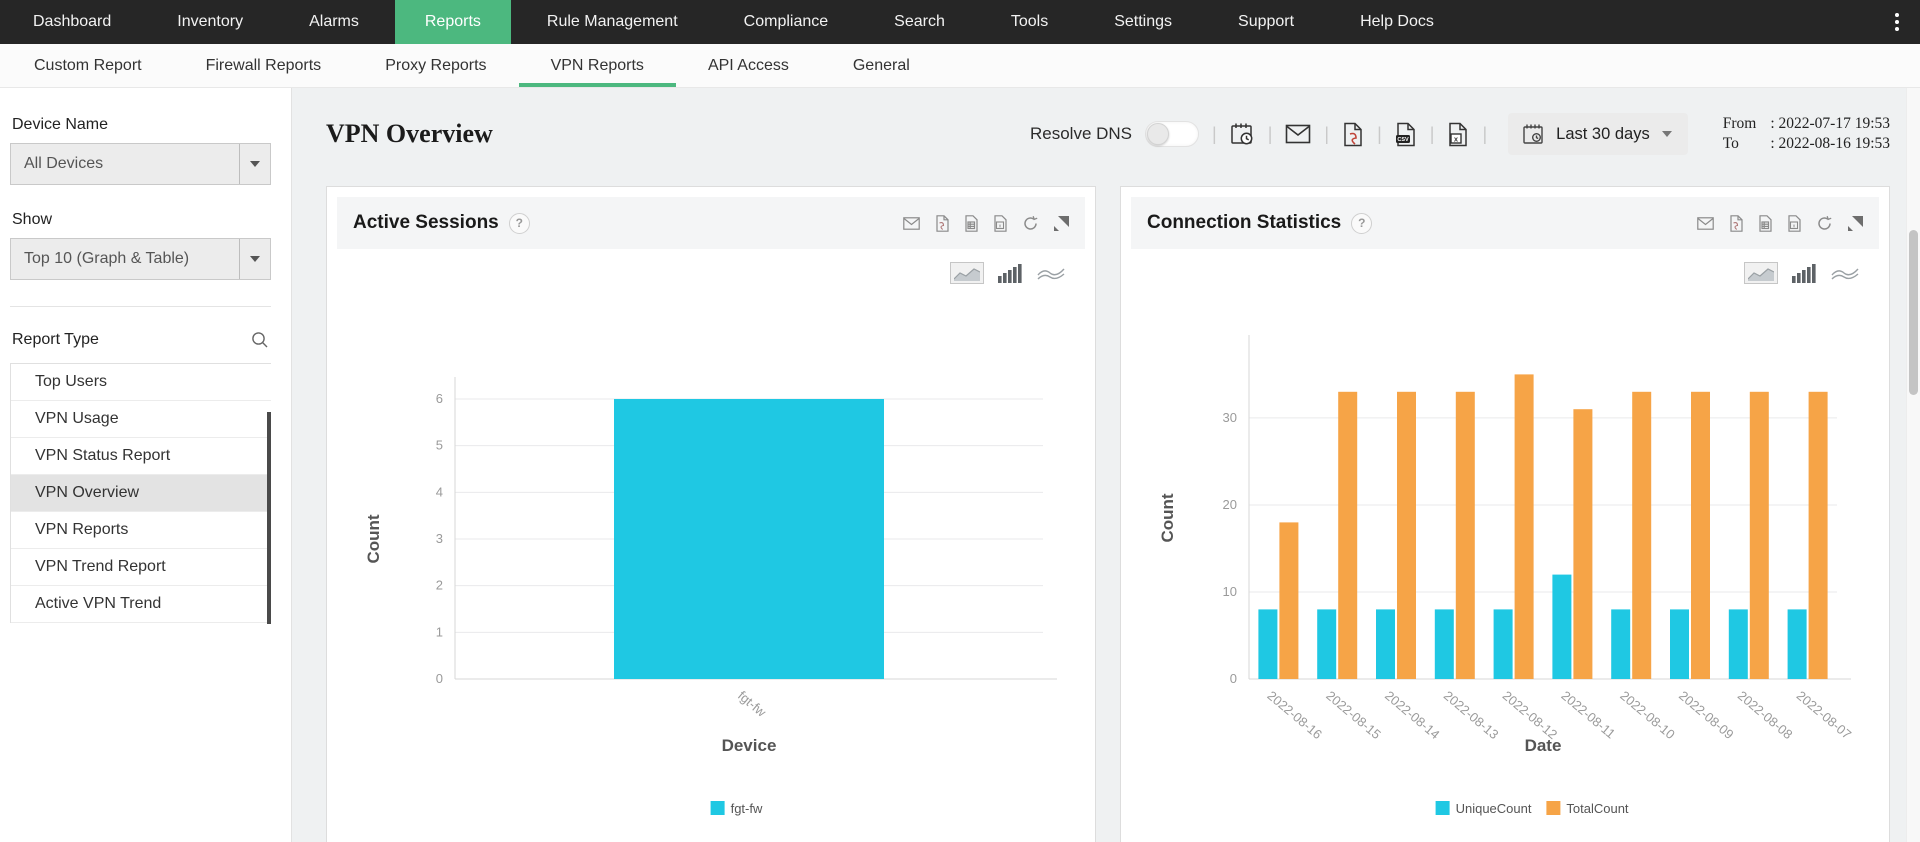 Image resolution: width=1920 pixels, height=842 pixels. Describe the element at coordinates (1172, 134) in the screenshot. I see `resolve-dns-toggle` at that location.